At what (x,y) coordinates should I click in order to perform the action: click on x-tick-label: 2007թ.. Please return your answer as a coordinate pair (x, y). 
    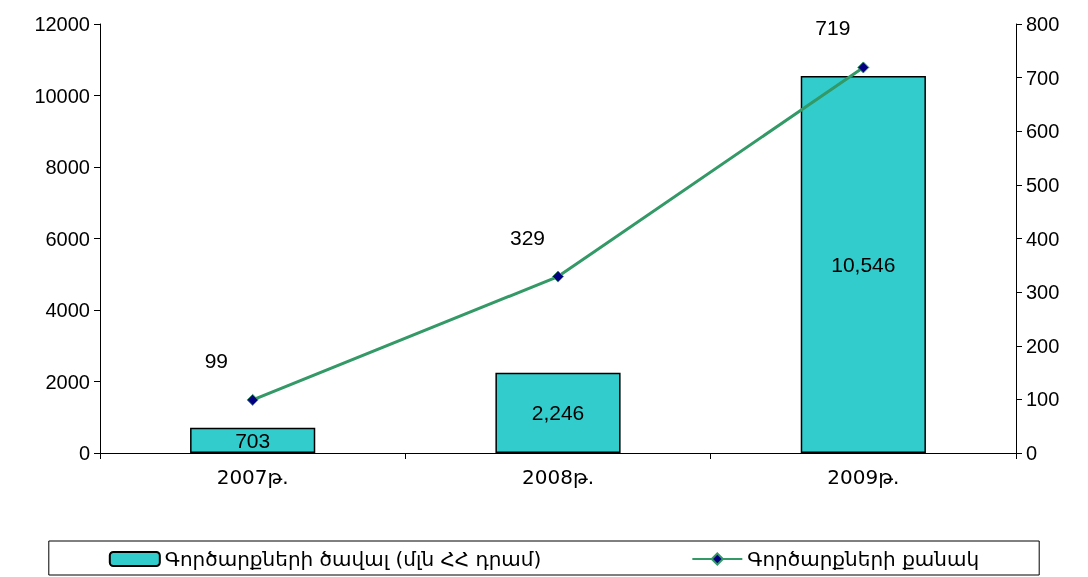
    Looking at the image, I should click on (252, 477).